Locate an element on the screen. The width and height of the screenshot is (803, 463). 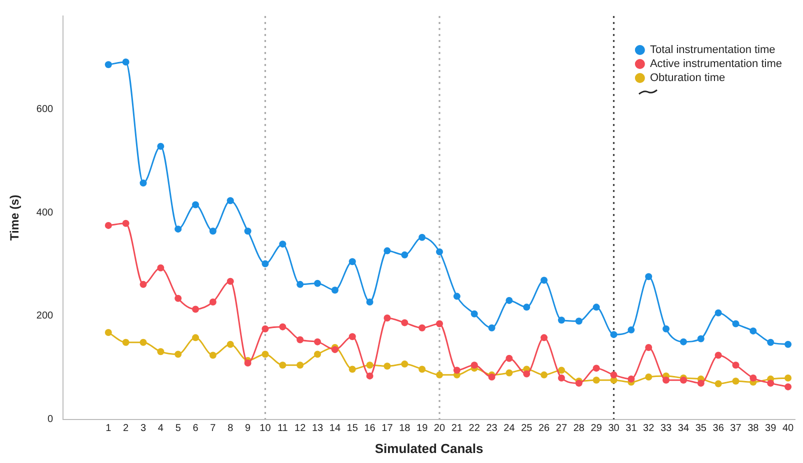
x-tick-label: 12 is located at coordinates (300, 428).